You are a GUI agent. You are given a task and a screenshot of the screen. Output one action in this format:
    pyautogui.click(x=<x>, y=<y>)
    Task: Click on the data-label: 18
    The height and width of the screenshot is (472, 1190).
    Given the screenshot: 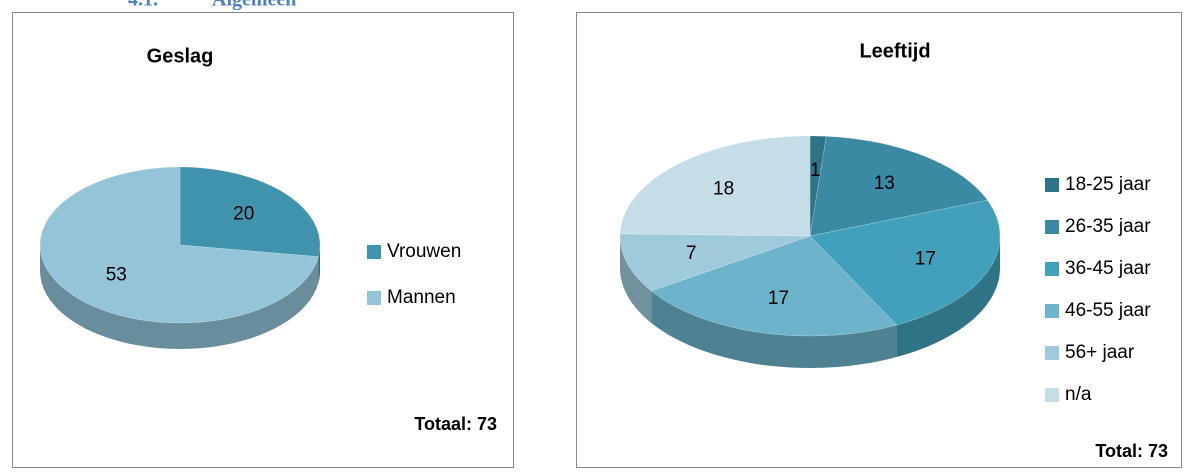 What is the action you would take?
    pyautogui.click(x=723, y=189)
    